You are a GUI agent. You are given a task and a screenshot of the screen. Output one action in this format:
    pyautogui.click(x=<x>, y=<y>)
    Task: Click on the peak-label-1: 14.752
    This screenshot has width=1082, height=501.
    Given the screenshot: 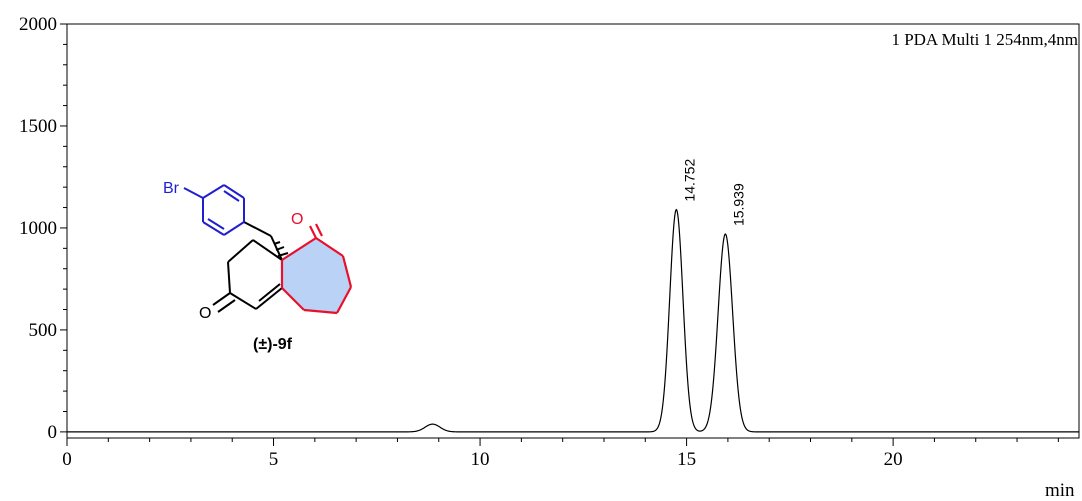 What is the action you would take?
    pyautogui.click(x=689, y=180)
    